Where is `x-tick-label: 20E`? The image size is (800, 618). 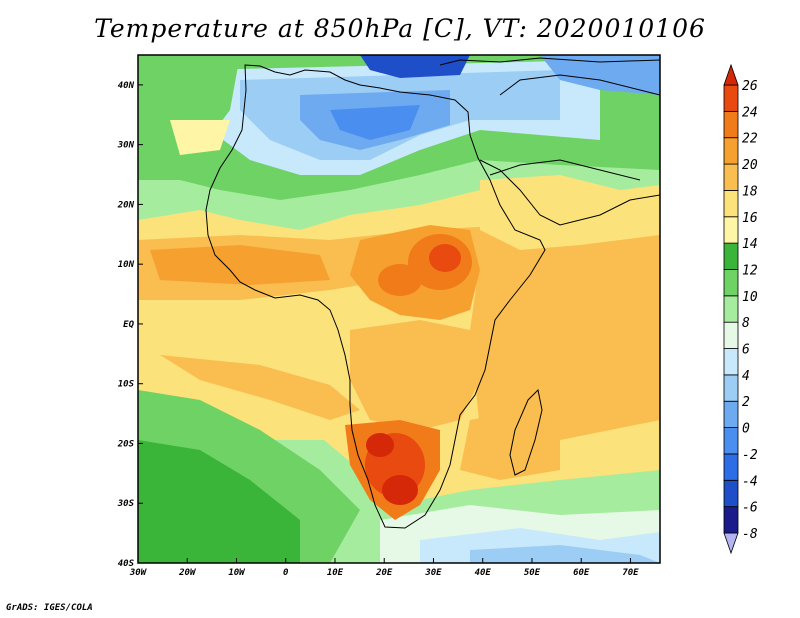
x-tick-label: 20E is located at coordinates (384, 573).